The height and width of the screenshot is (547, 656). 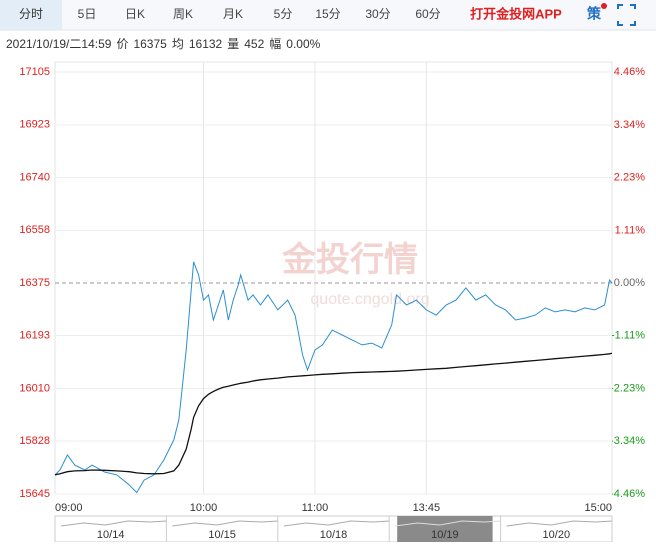 What do you see at coordinates (604, 6) in the screenshot?
I see `notify-dot` at bounding box center [604, 6].